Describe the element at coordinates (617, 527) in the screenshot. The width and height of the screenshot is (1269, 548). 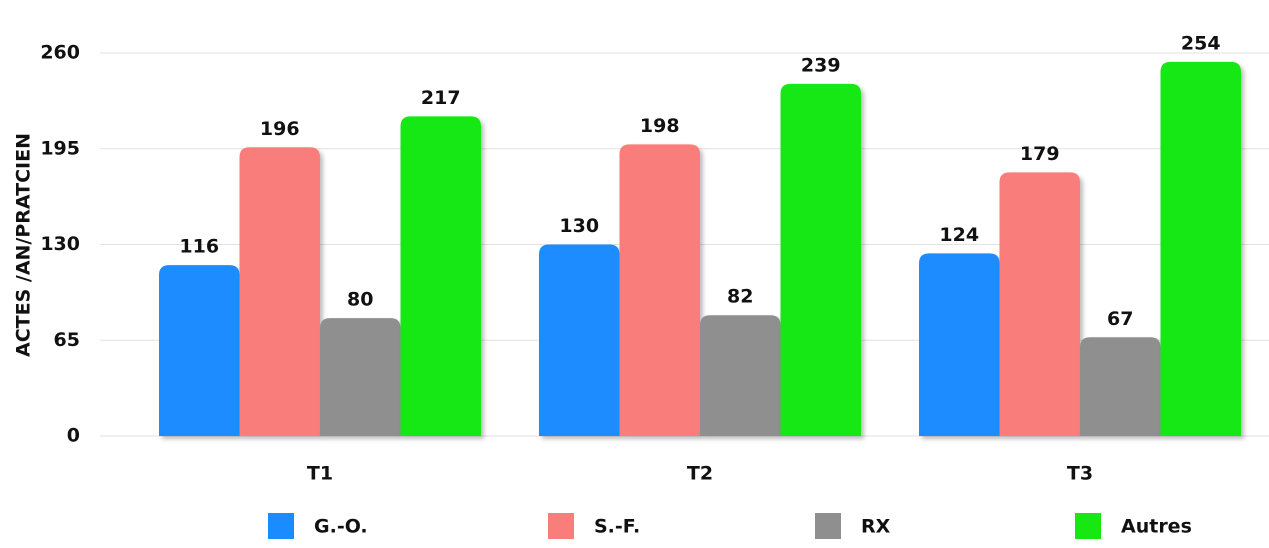
I see `legend-label: S.-F.` at that location.